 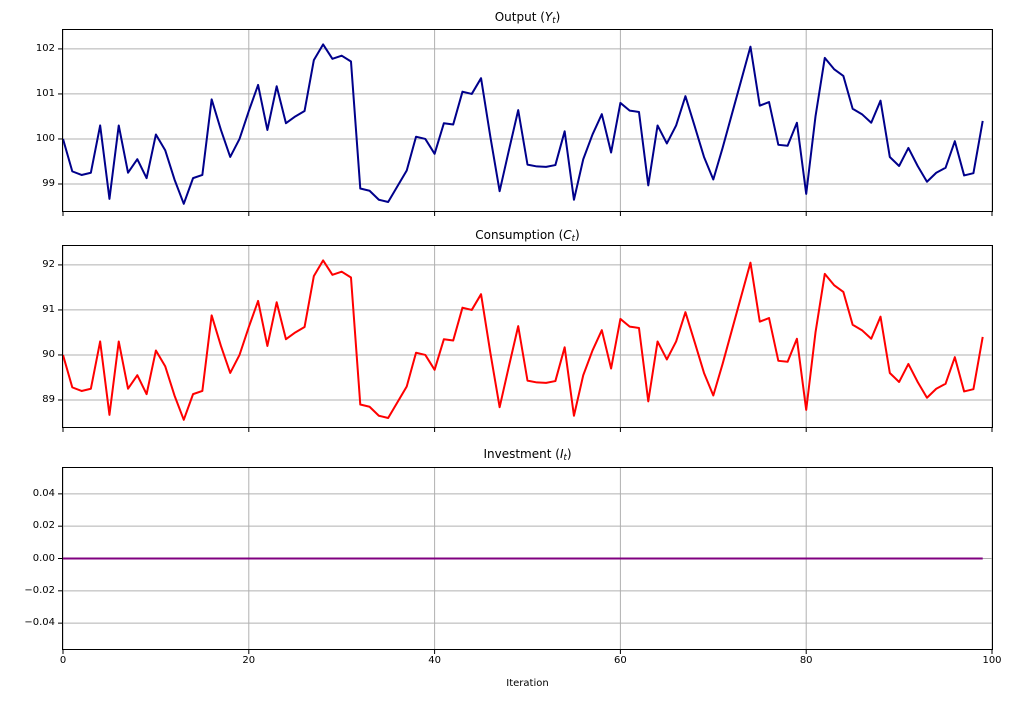 I want to click on output-panel-title: Output (Yt), so click(x=527, y=19).